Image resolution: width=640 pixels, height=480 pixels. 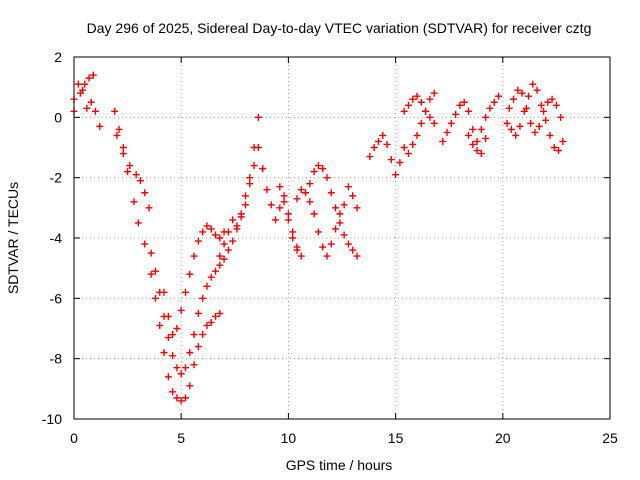 What do you see at coordinates (288, 218) in the screenshot?
I see `series-arc9` at bounding box center [288, 218].